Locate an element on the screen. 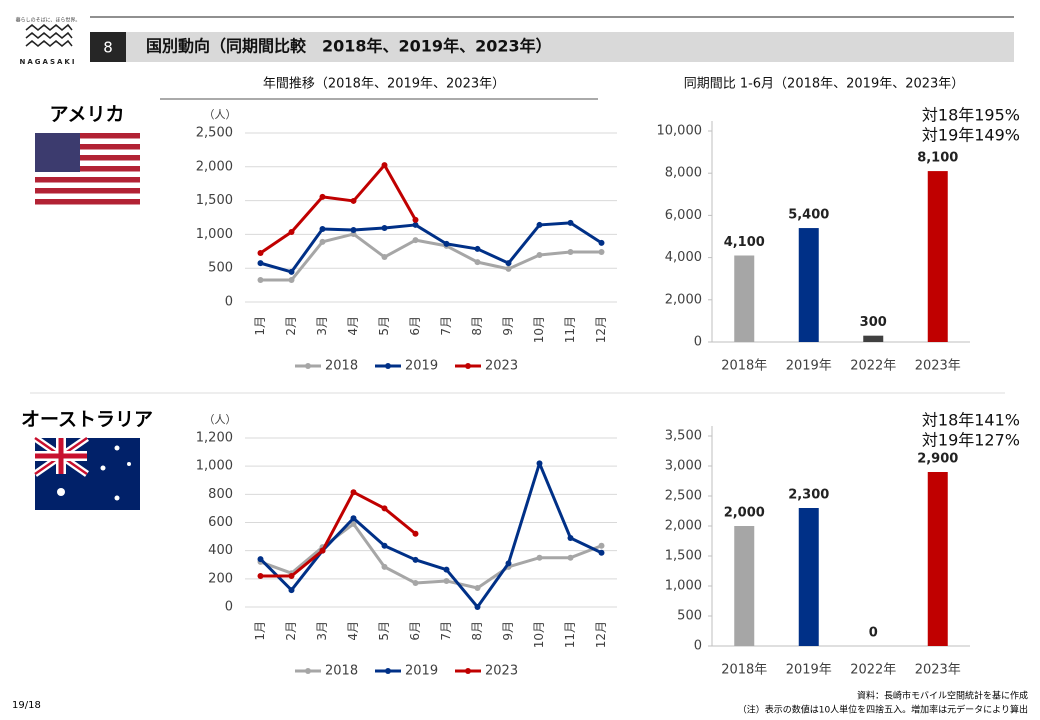 Image resolution: width=1040 pixels, height=720 pixels. note: （注）表示の数値は10人単位を四捨五入。増加率は元データにより算出 is located at coordinates (883, 710).